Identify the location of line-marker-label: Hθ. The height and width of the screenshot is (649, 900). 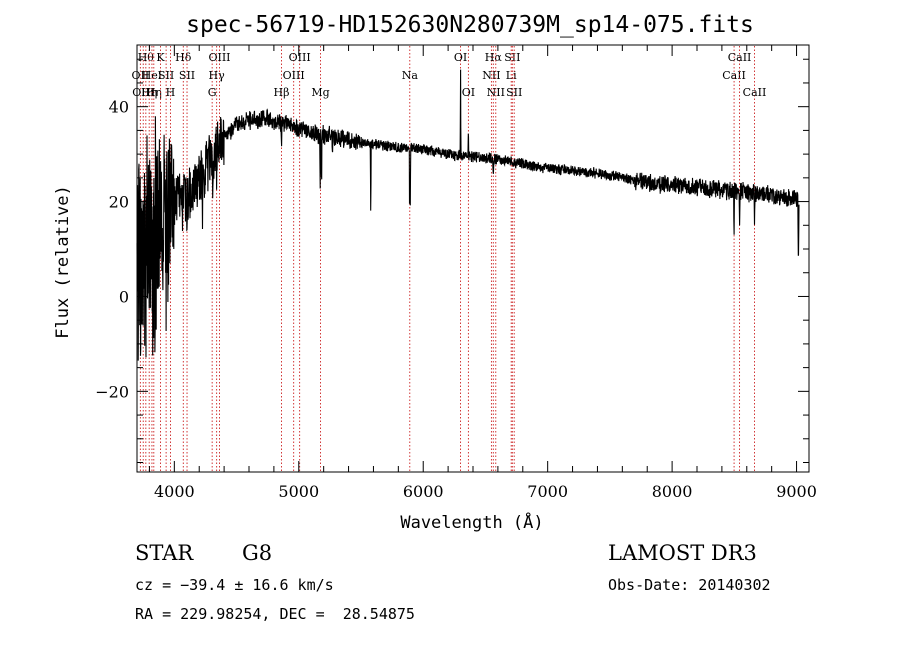
(146, 57).